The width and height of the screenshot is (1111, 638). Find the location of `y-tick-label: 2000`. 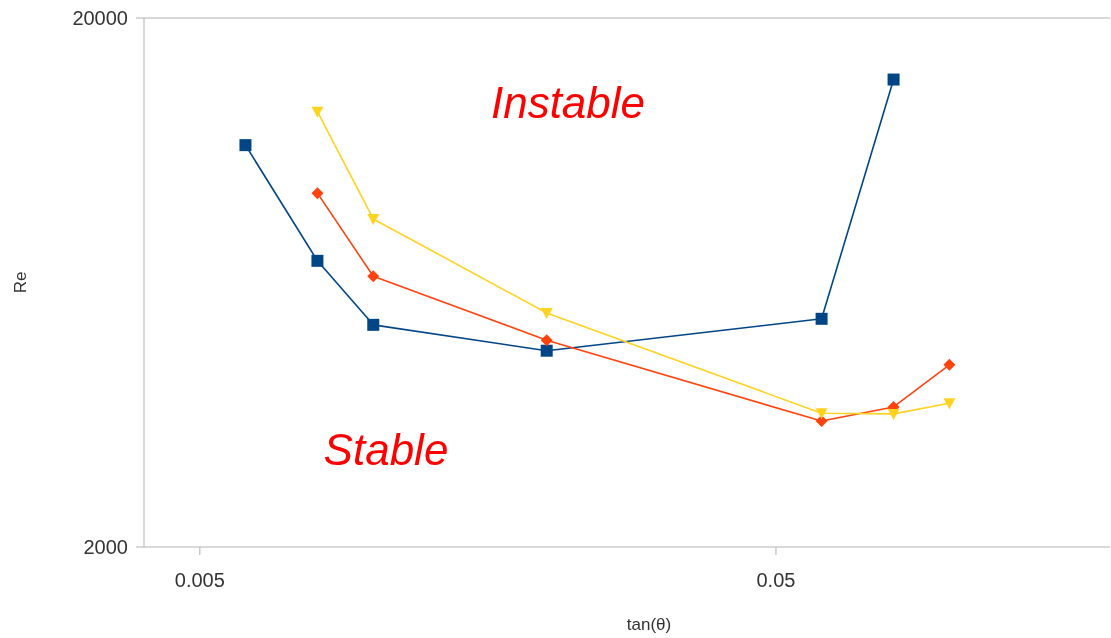

y-tick-label: 2000 is located at coordinates (105, 547).